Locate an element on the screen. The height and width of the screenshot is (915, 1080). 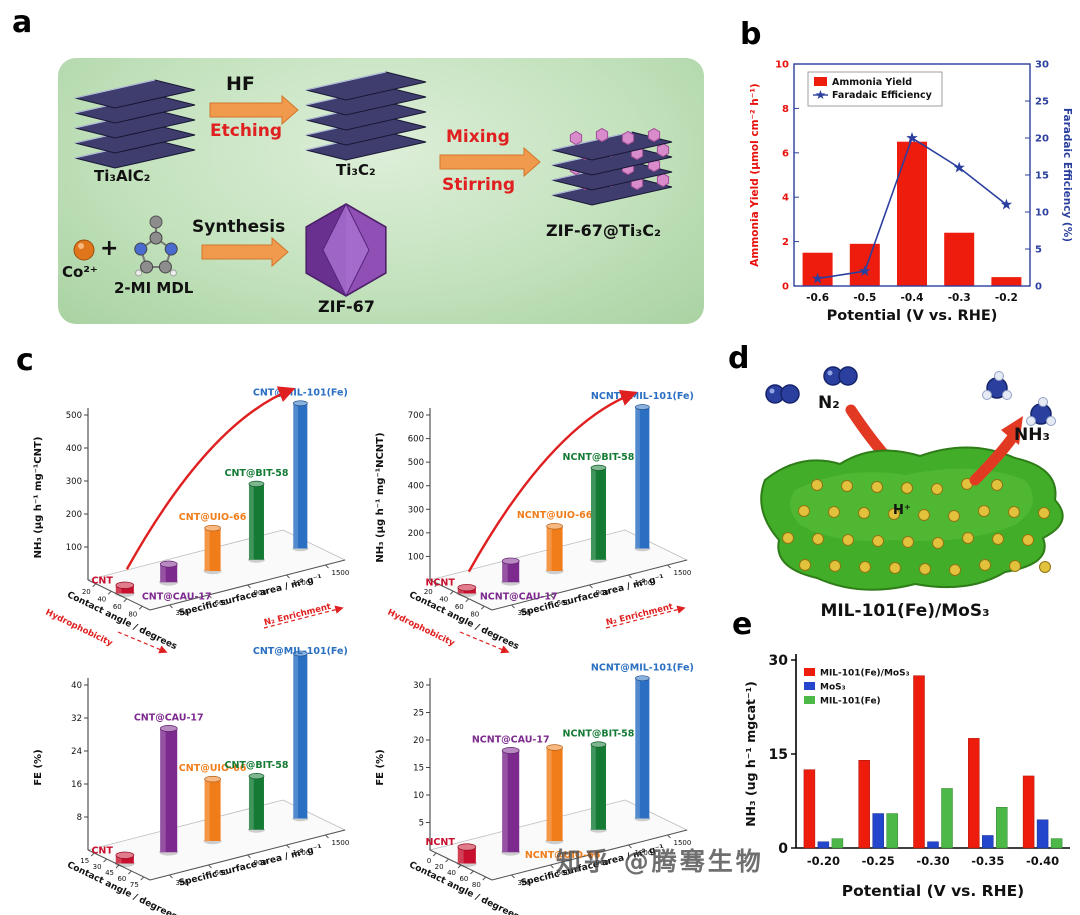
x-axis-title: Potential (V vs. RHE) is located at coordinates (912, 316).